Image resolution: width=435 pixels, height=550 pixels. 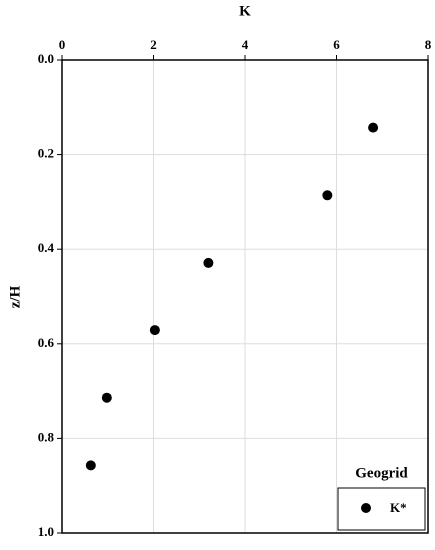 I want to click on x-tick-label: 2, so click(x=153, y=44).